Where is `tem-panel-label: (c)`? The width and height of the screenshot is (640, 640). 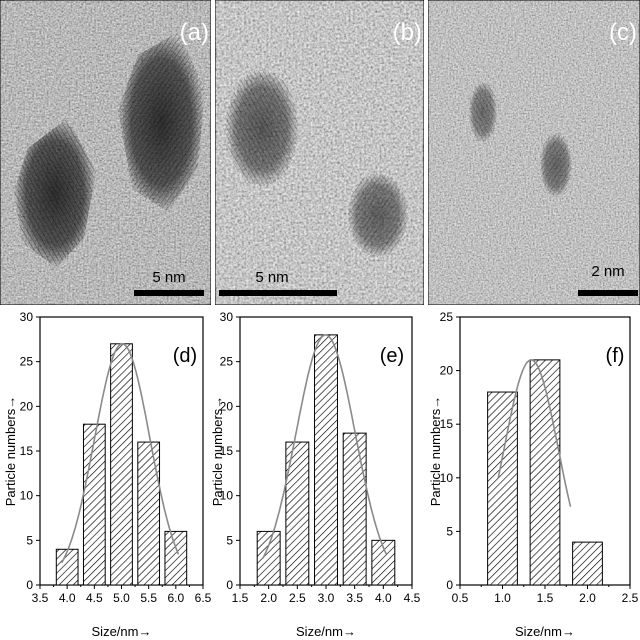
tem-panel-label: (c) is located at coordinates (623, 32).